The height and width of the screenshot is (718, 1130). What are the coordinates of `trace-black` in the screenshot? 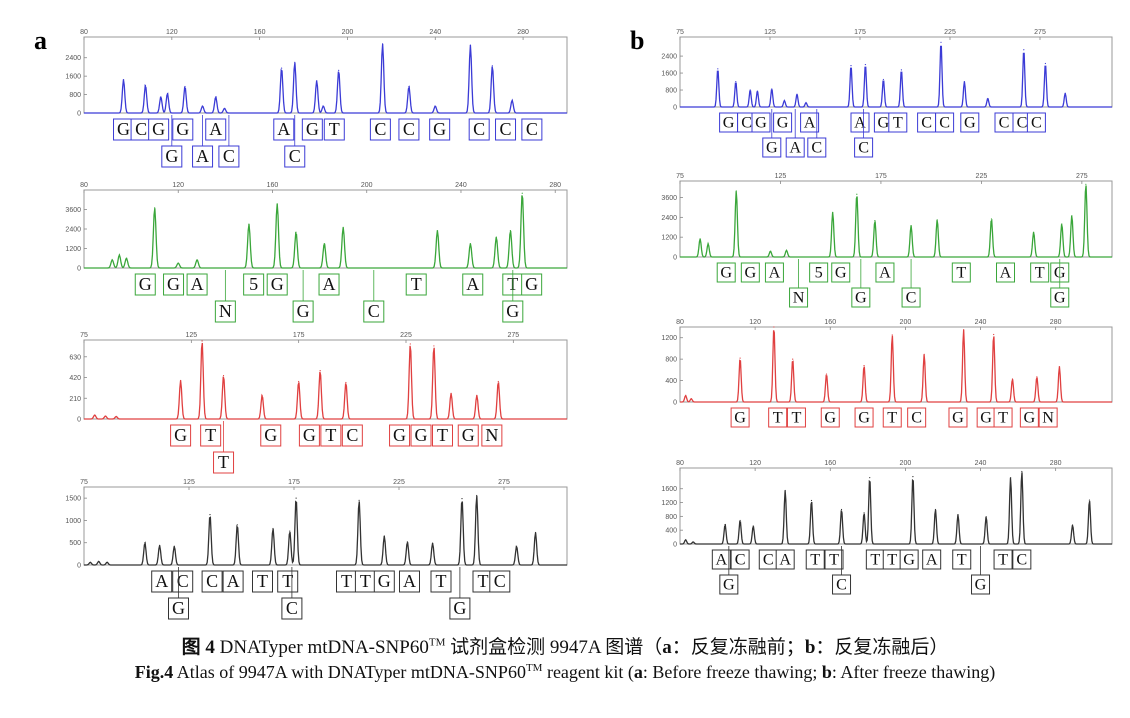 It's located at (325, 530).